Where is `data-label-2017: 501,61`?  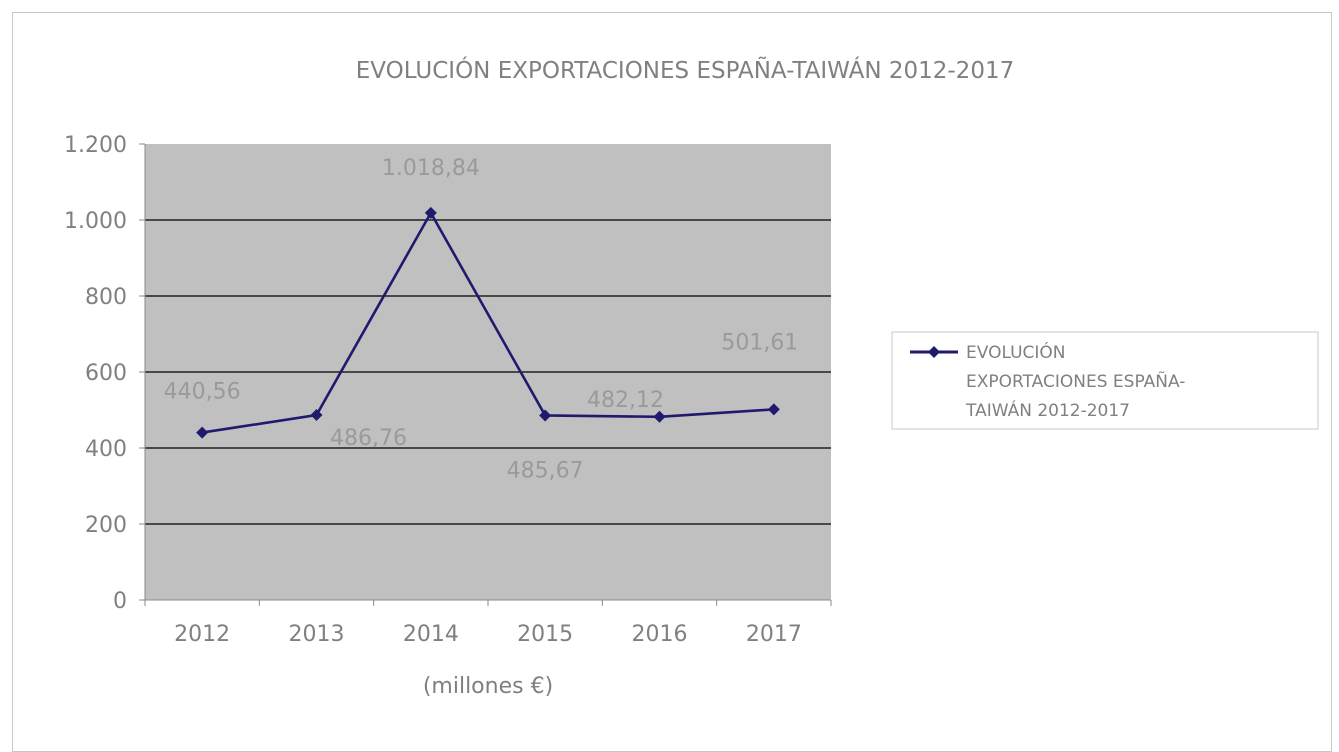 data-label-2017: 501,61 is located at coordinates (759, 342).